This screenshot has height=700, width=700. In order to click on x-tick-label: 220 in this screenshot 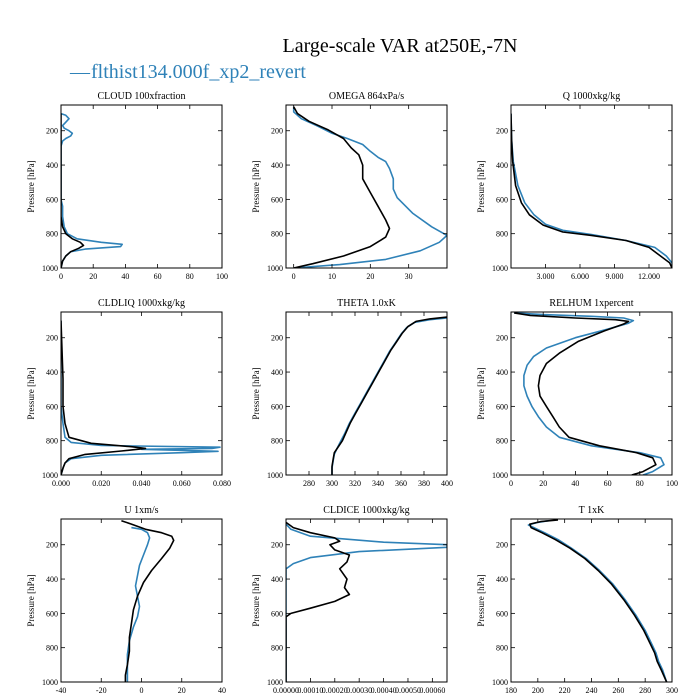, I will do `click(565, 690)`.